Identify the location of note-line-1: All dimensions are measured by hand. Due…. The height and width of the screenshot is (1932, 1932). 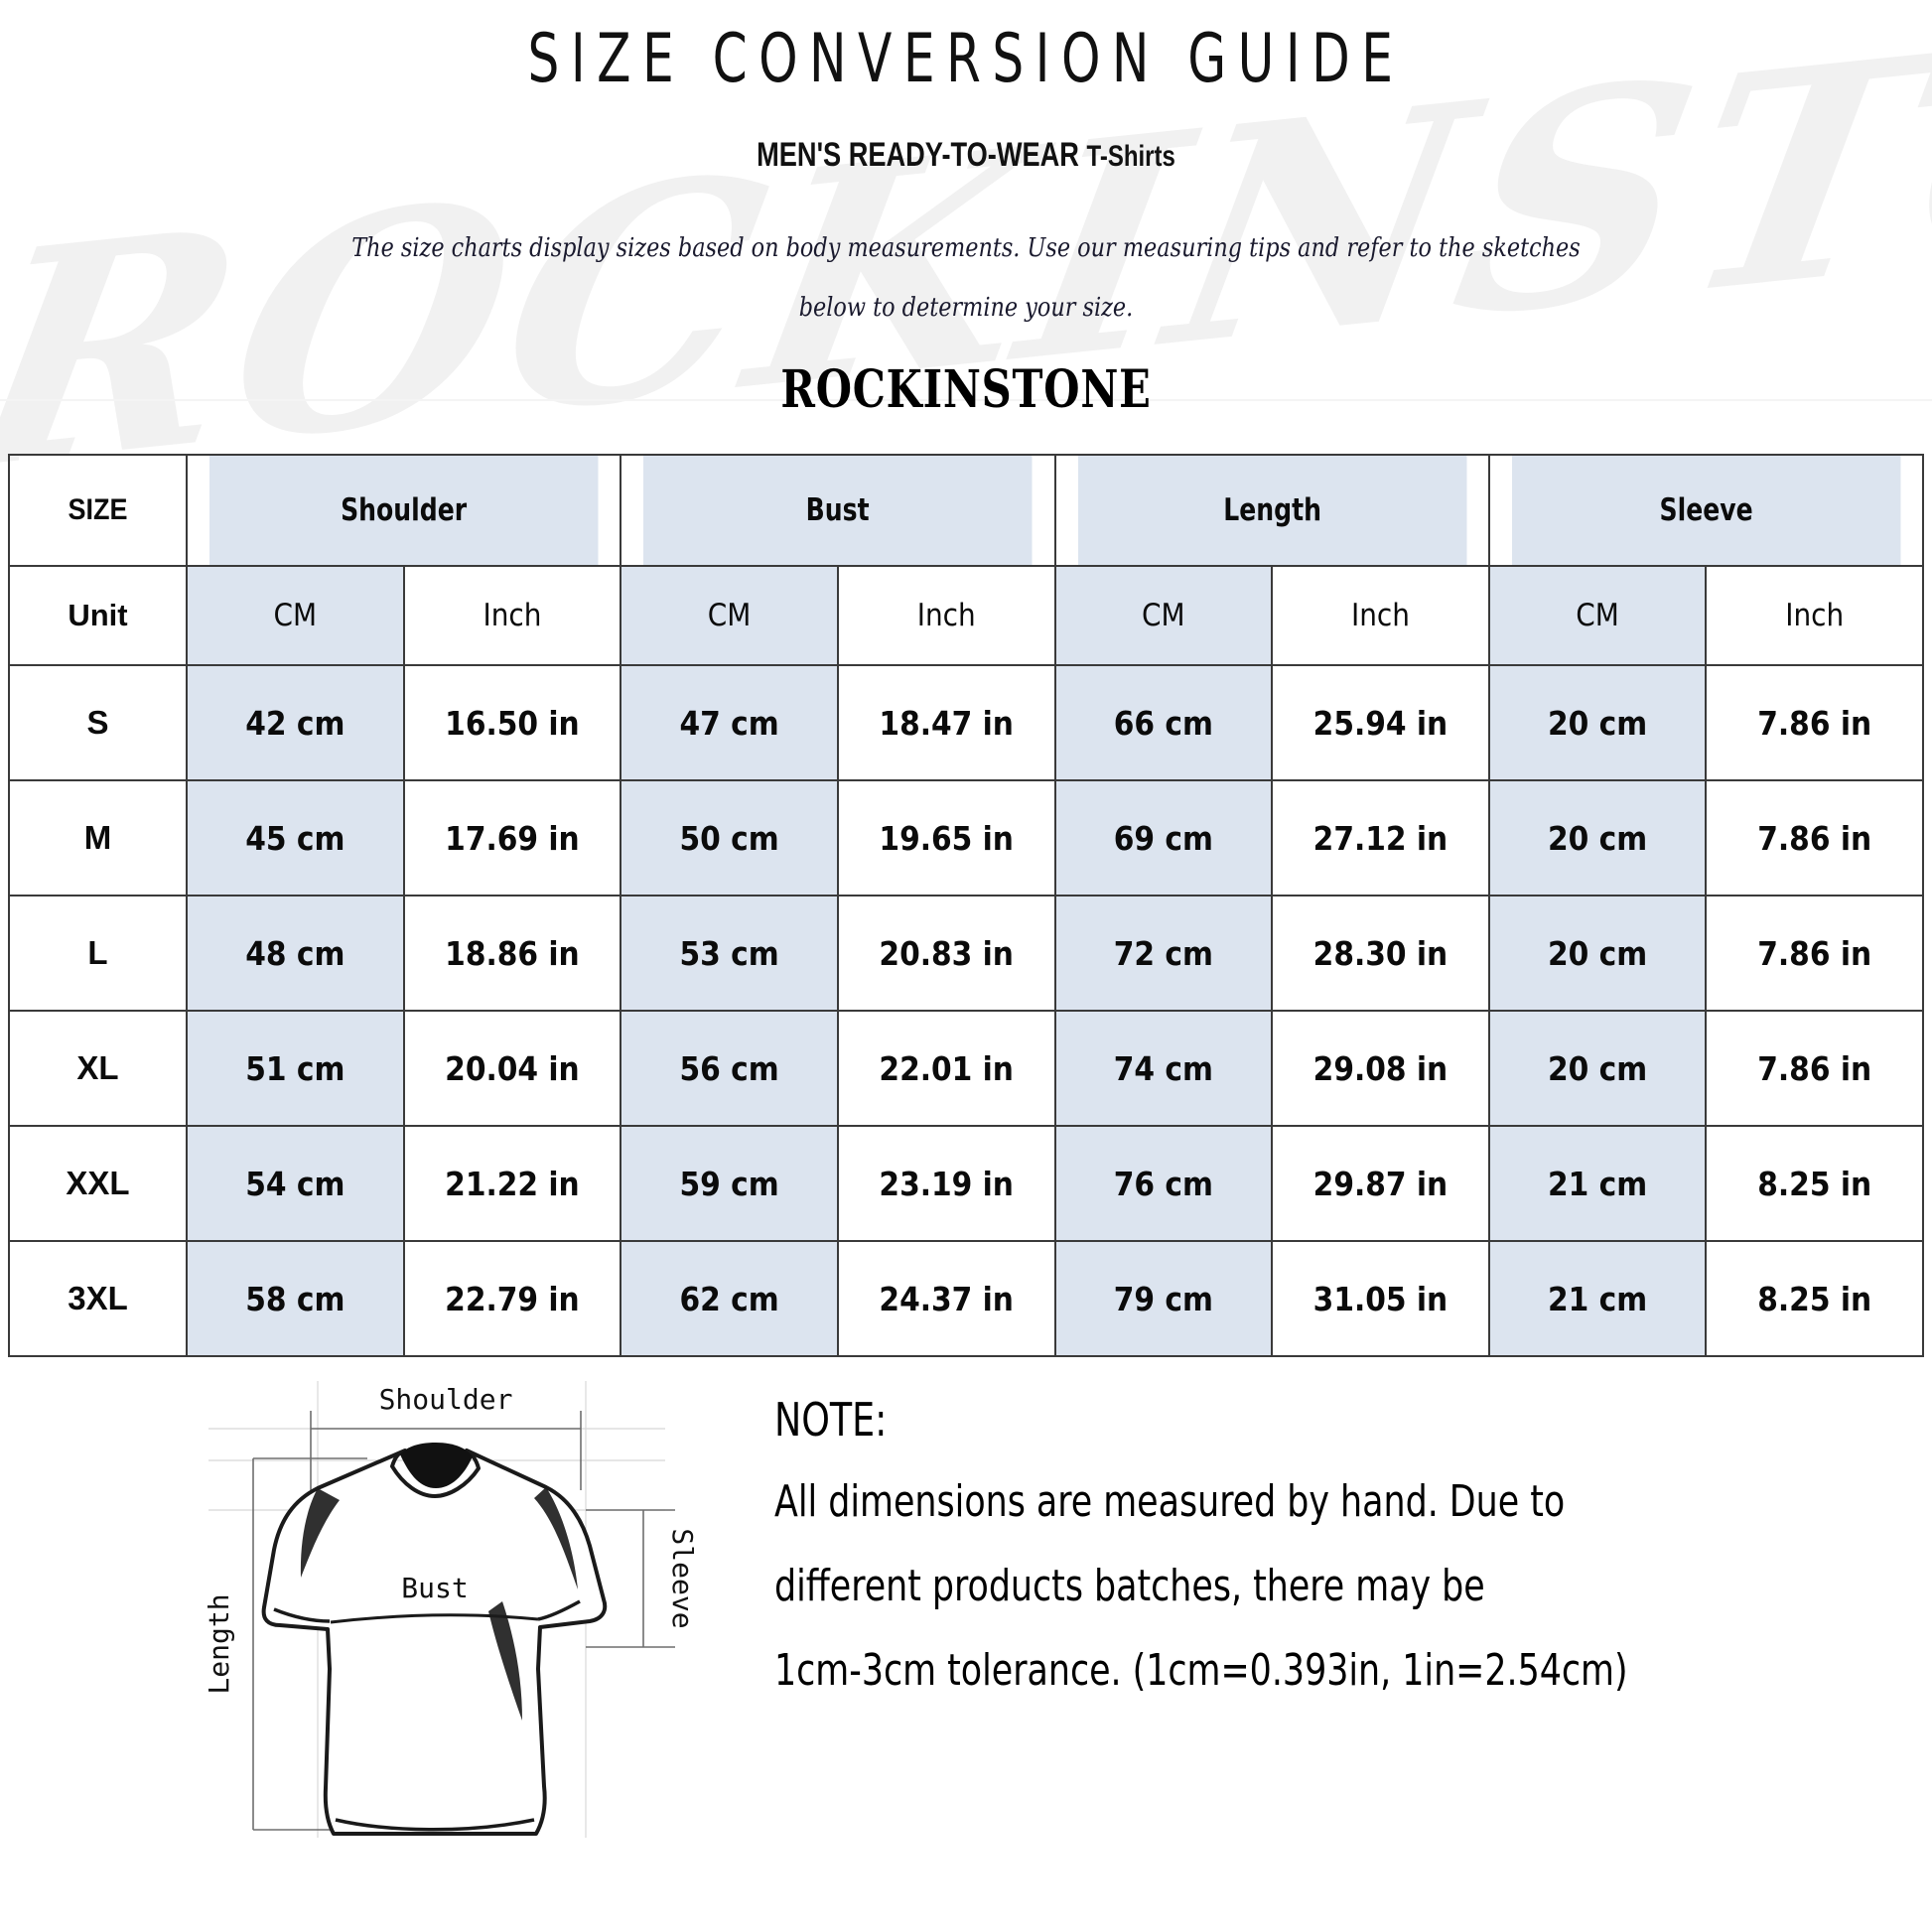
(1170, 1502).